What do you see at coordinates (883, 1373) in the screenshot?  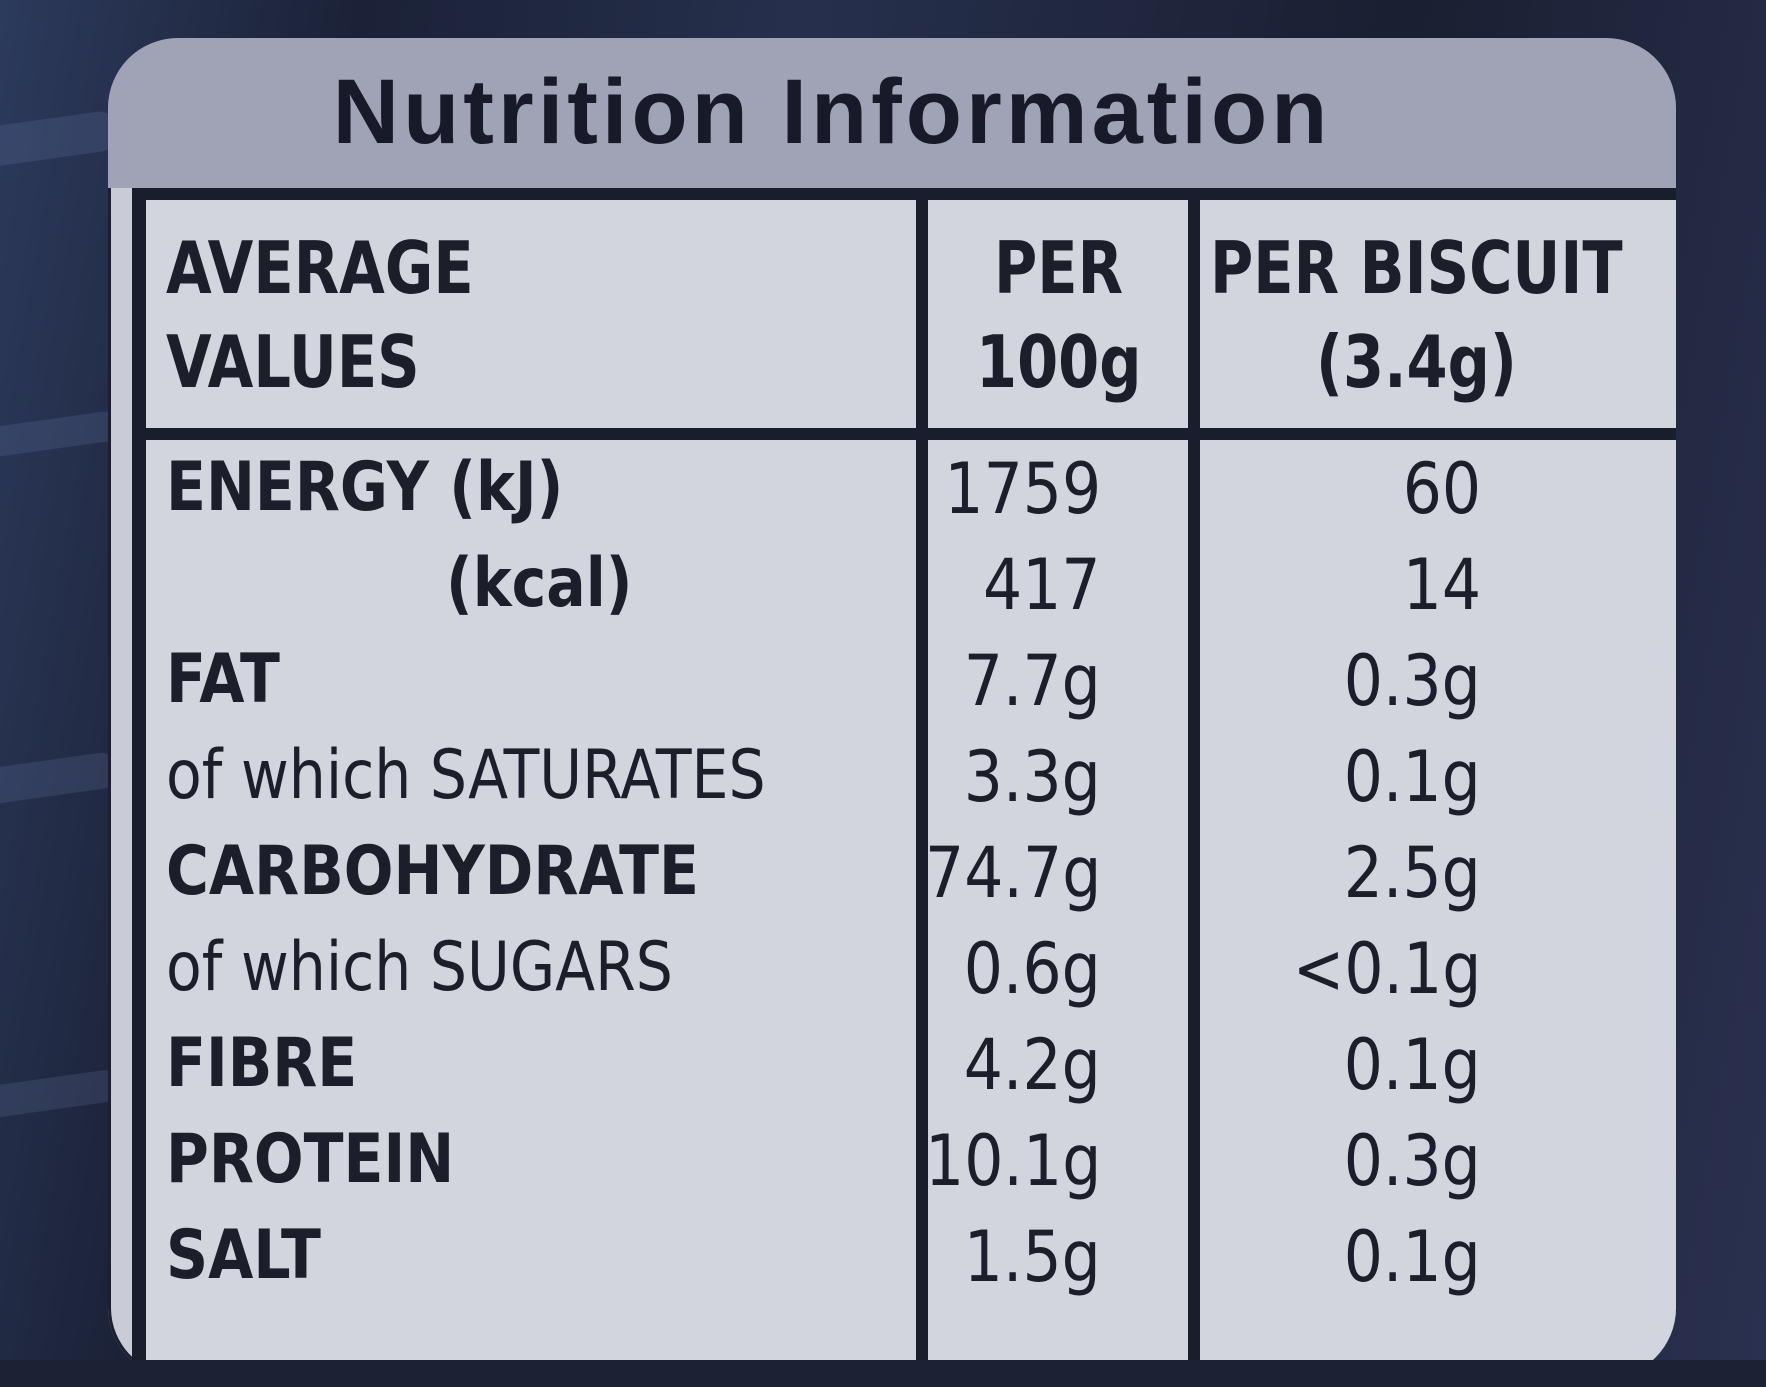 I see `packaging-edge` at bounding box center [883, 1373].